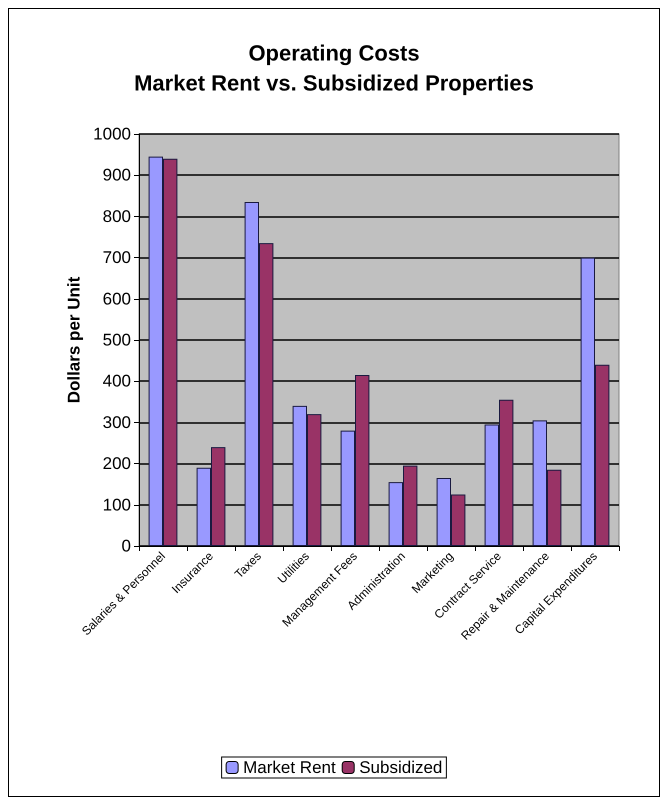 The height and width of the screenshot is (805, 668). I want to click on y-tick-label: 0, so click(126, 546).